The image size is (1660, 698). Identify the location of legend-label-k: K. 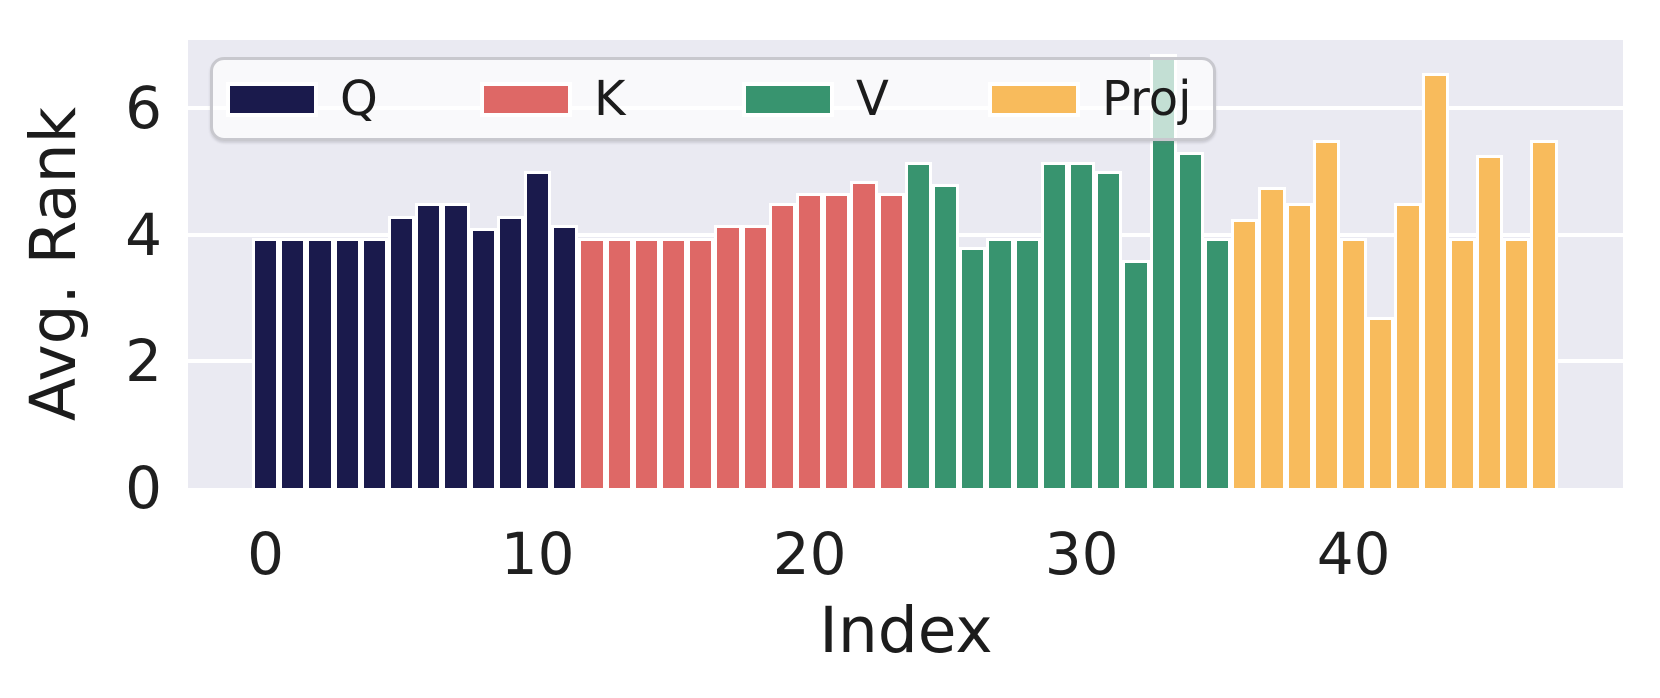
(610, 99).